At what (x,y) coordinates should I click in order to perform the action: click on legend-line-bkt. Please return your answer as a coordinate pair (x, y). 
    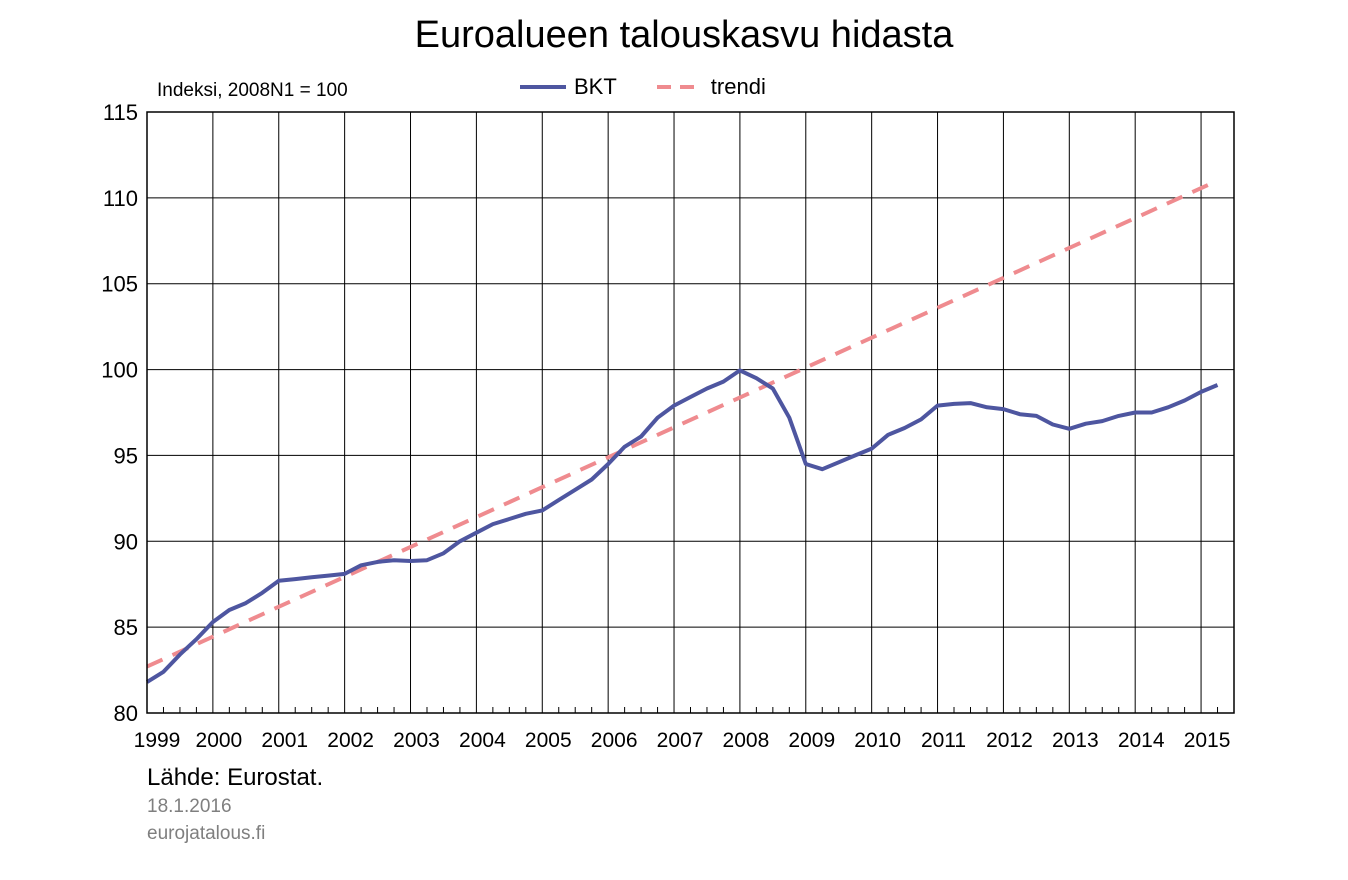
    Looking at the image, I should click on (543, 87).